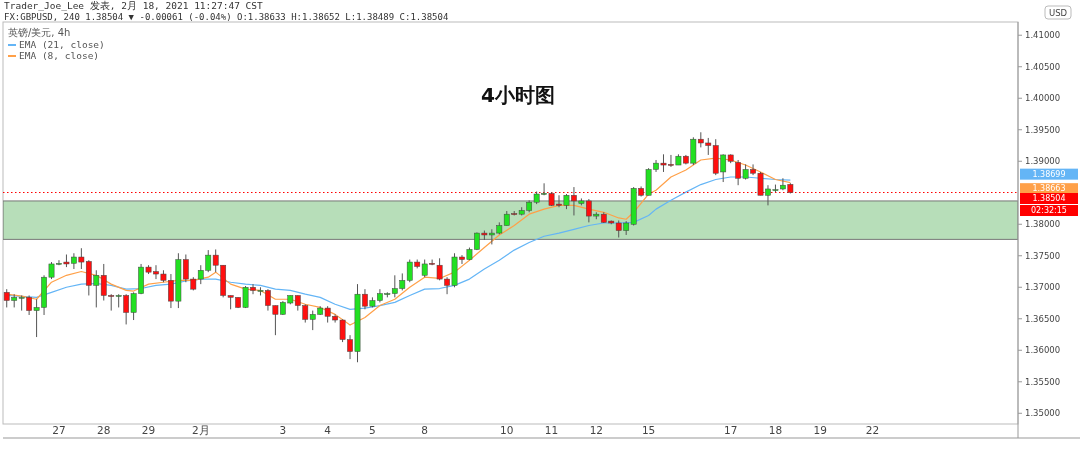 This screenshot has height=456, width=1080. What do you see at coordinates (518, 95) in the screenshot?
I see `text: 4小时图` at bounding box center [518, 95].